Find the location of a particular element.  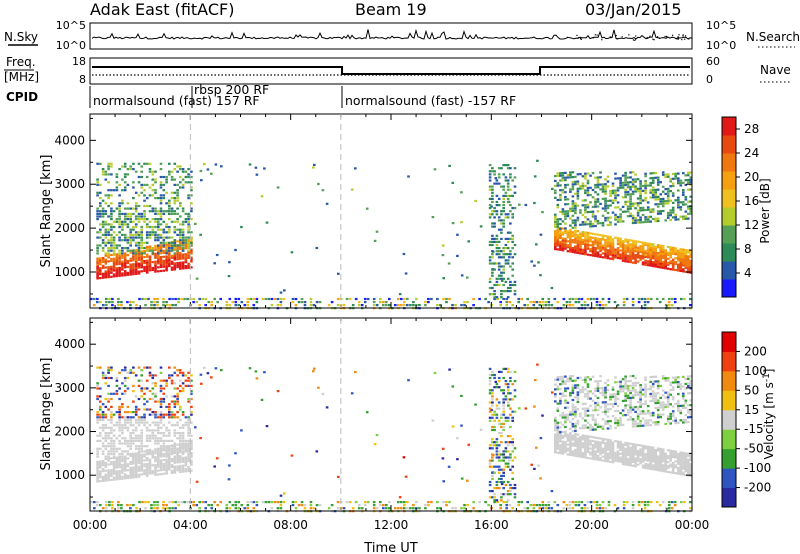

nsky-trace is located at coordinates (392, 34).